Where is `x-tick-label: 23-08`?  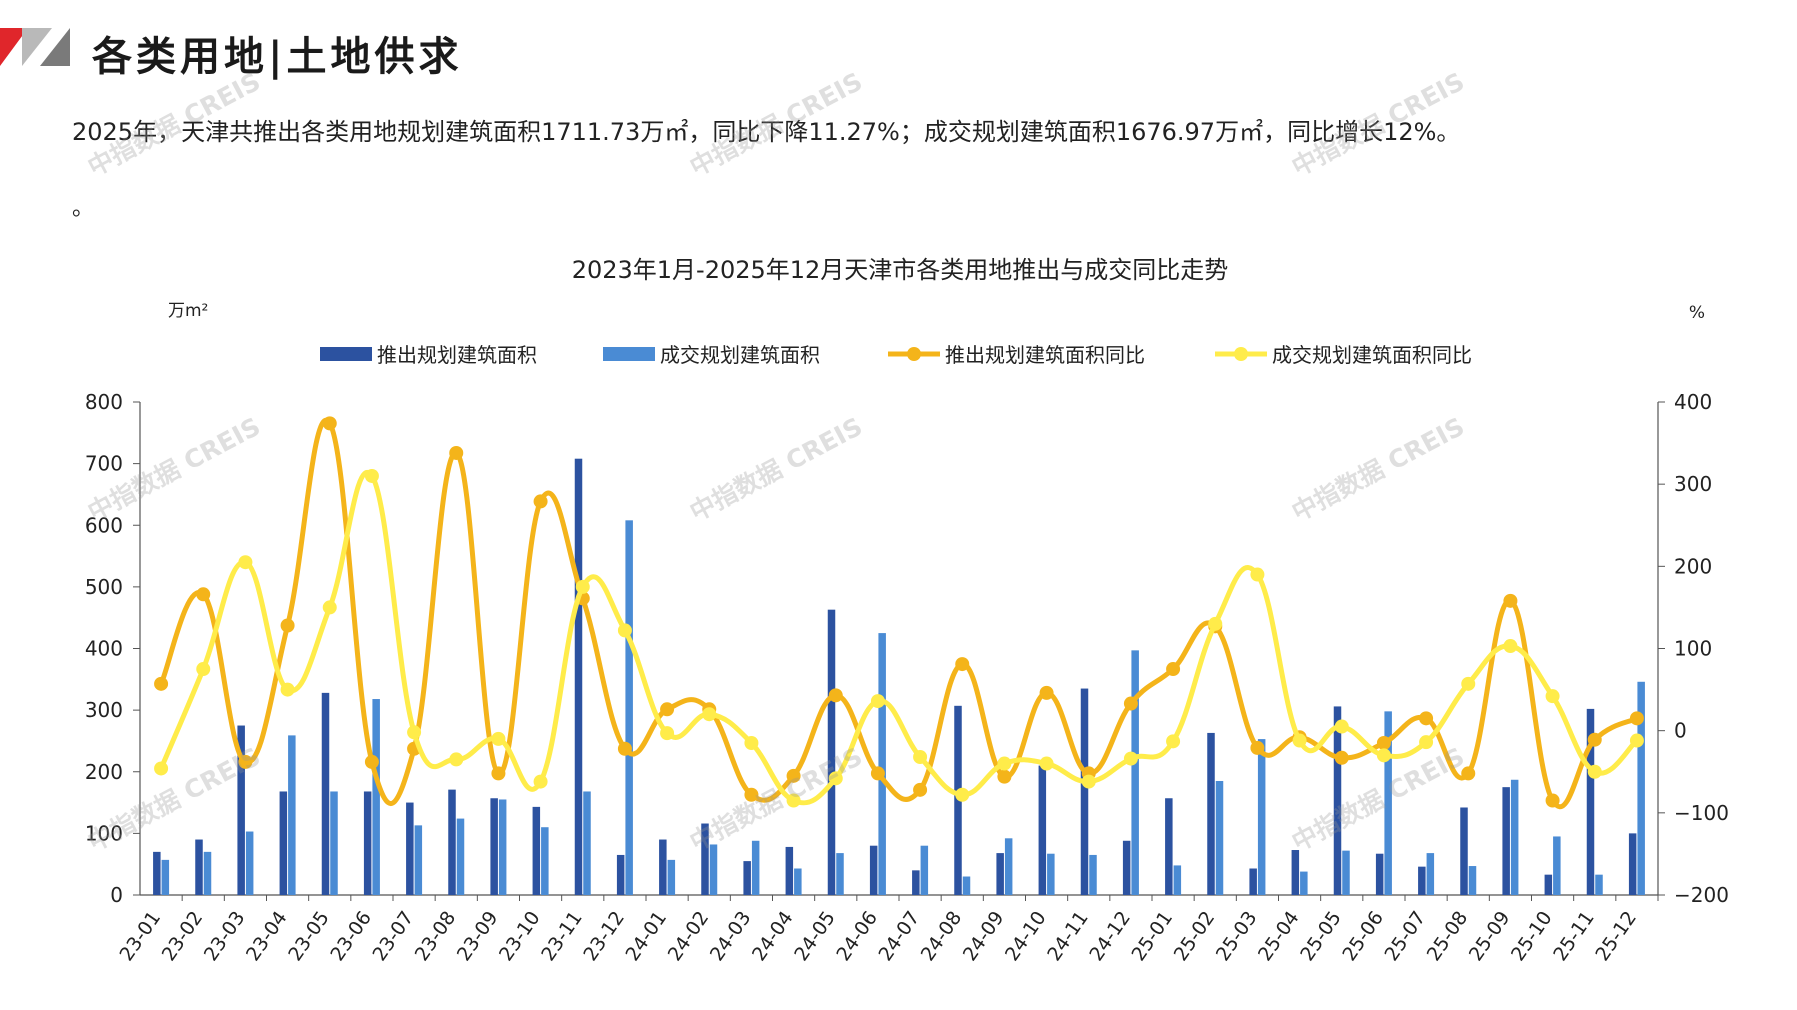
x-tick-label: 23-08 is located at coordinates (436, 936).